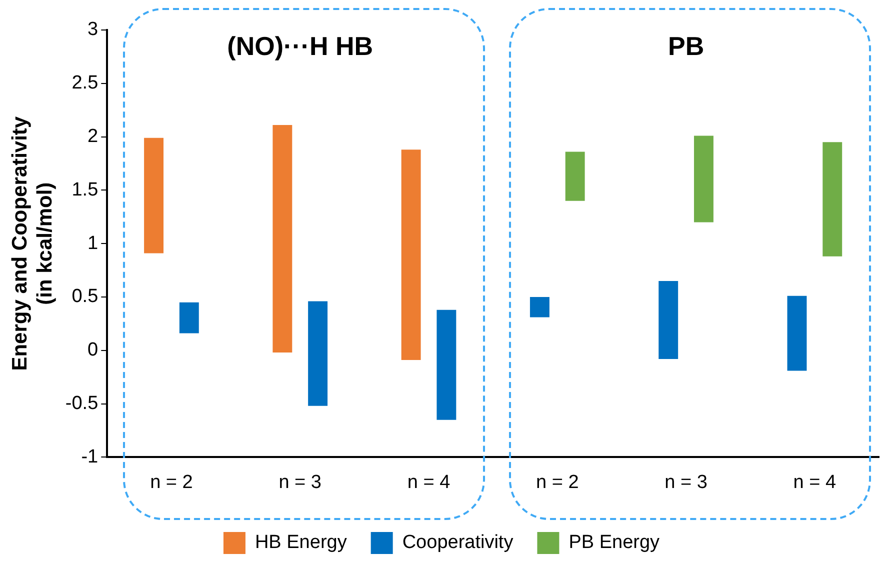  Describe the element at coordinates (93, 350) in the screenshot. I see `y-tick-label: 0` at that location.